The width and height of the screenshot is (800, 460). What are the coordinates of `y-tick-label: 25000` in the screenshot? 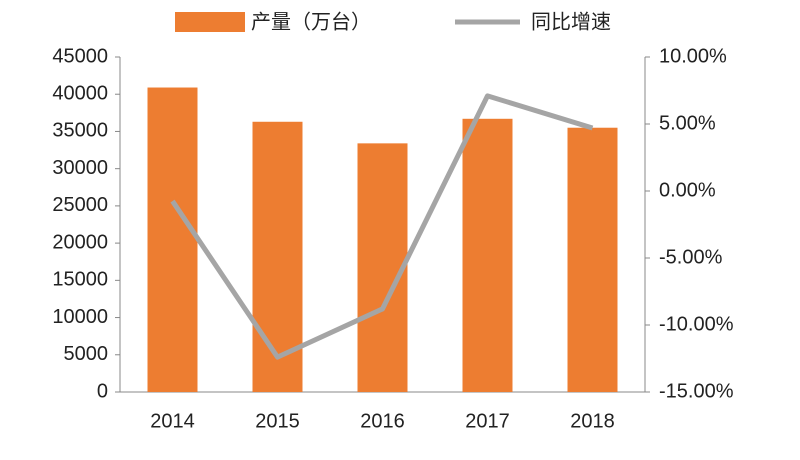 It's located at (80, 205).